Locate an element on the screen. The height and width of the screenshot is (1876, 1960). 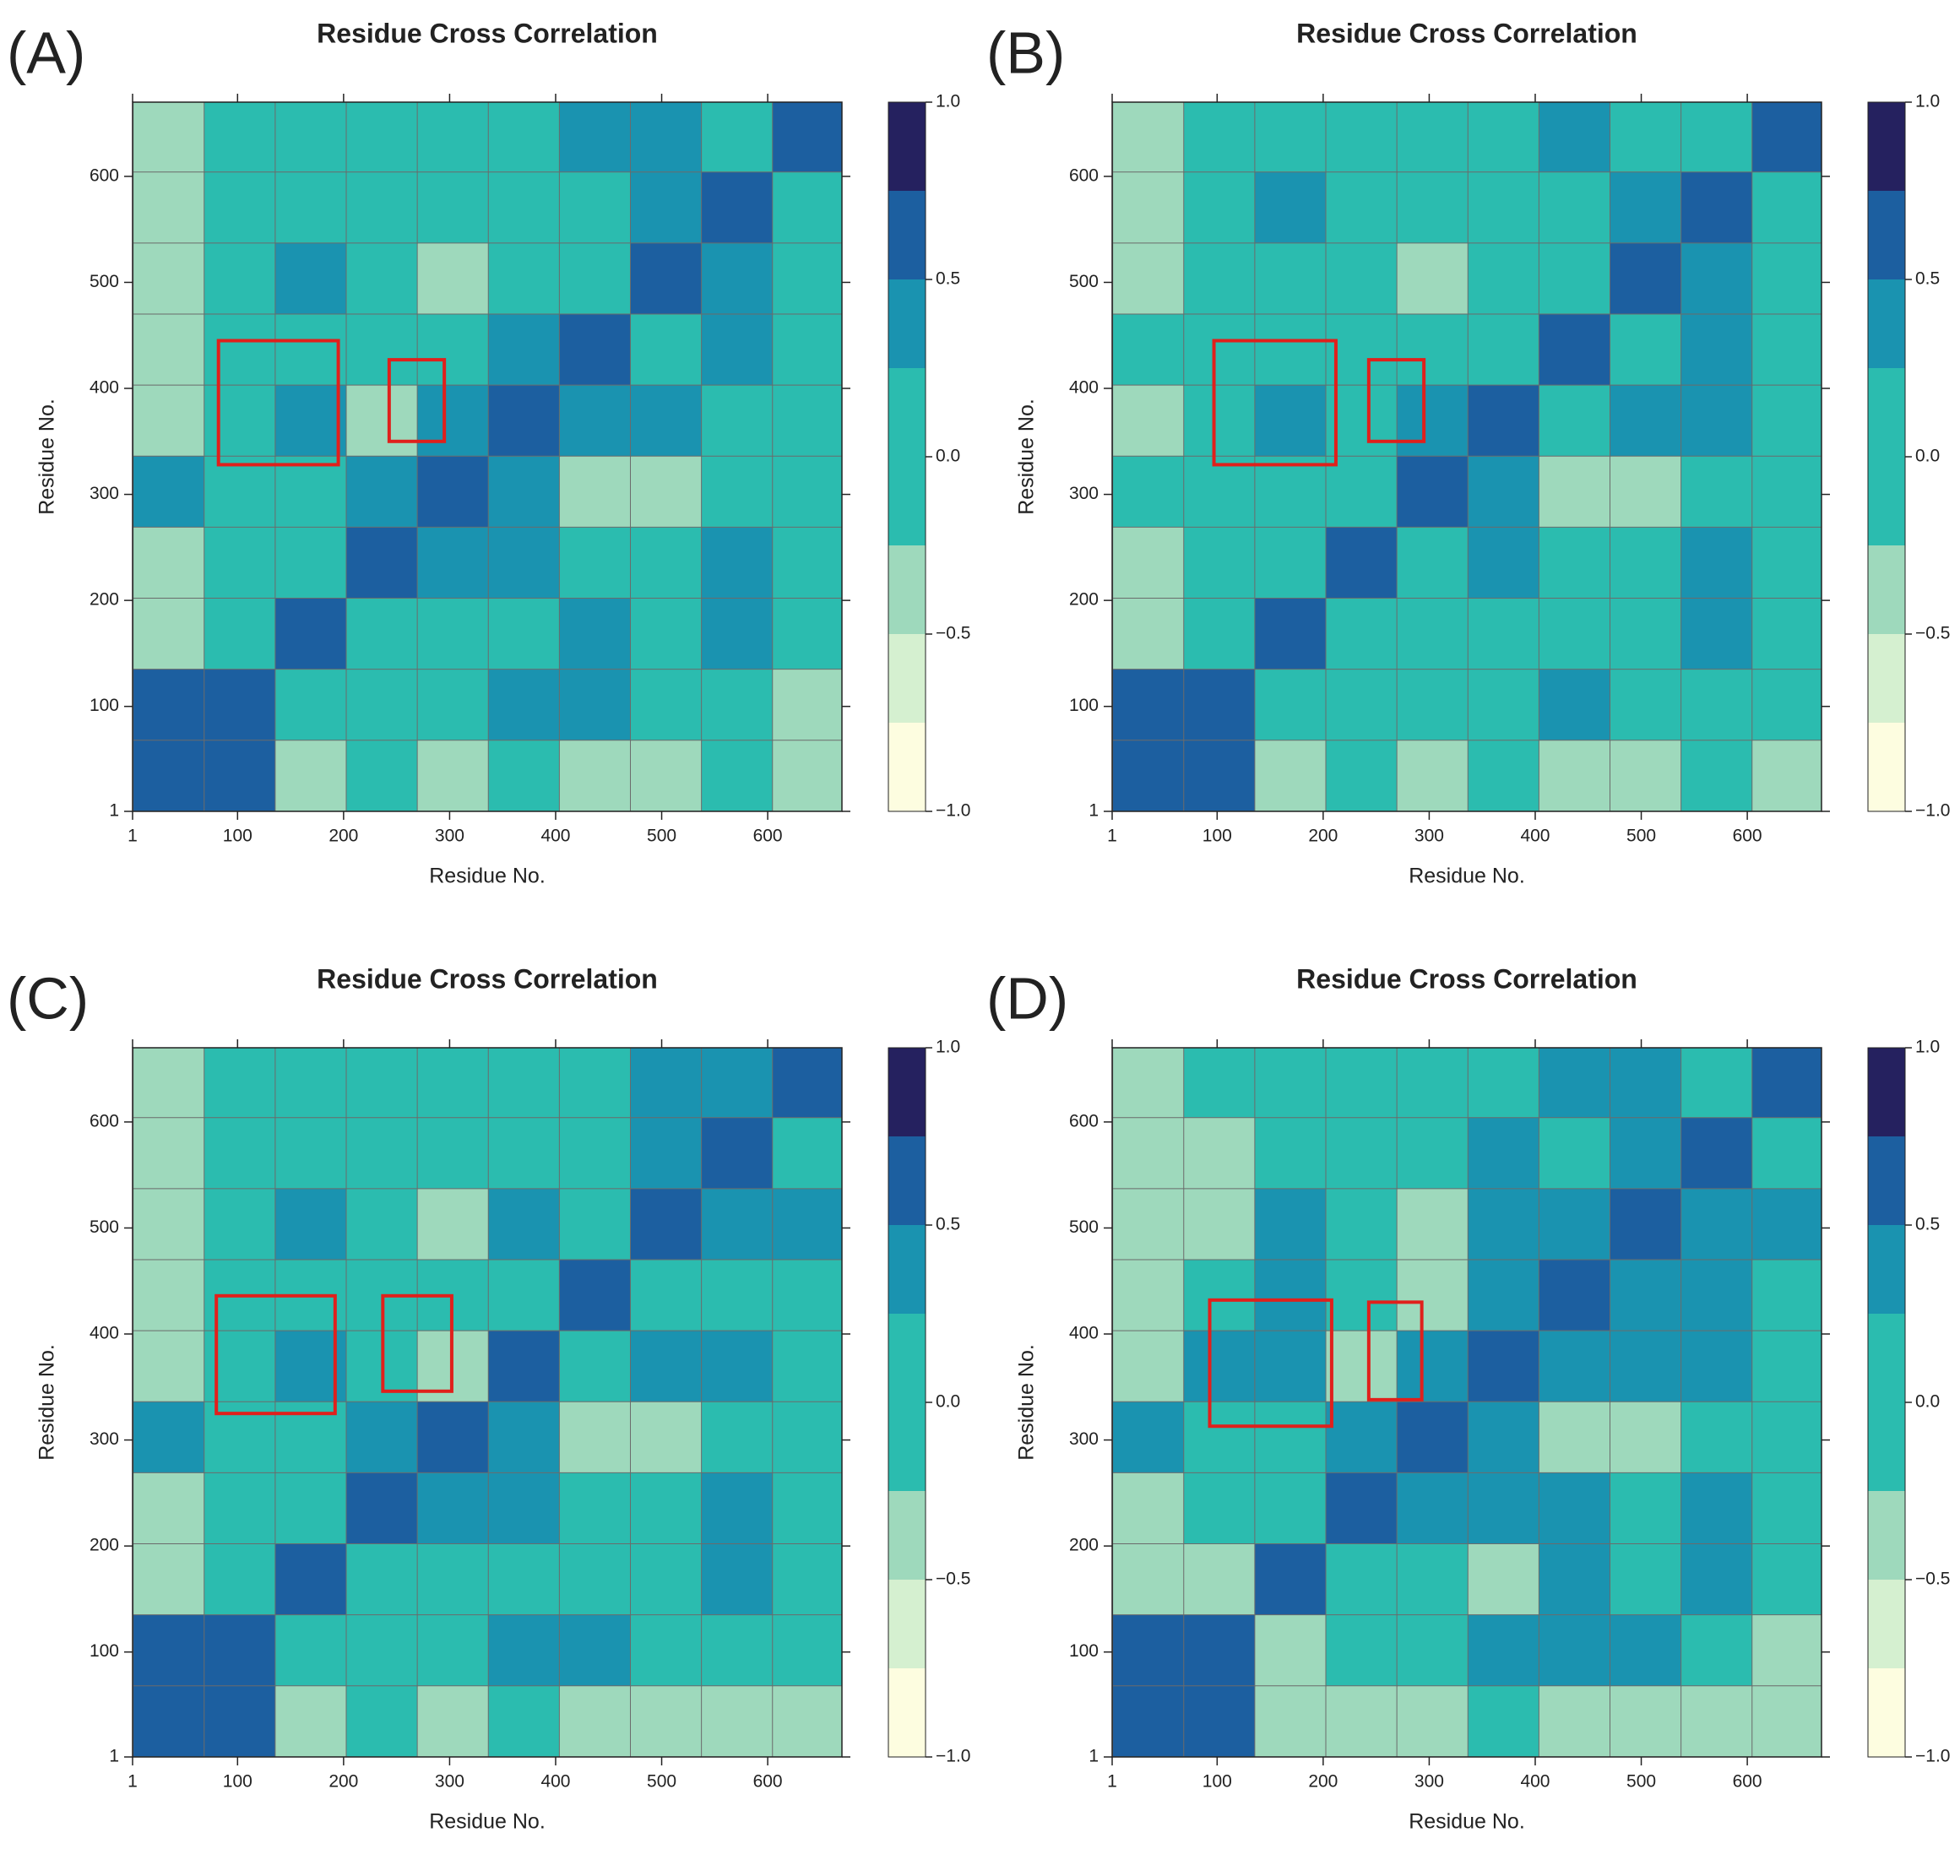
x-tick-label: 300 is located at coordinates (1429, 1782).